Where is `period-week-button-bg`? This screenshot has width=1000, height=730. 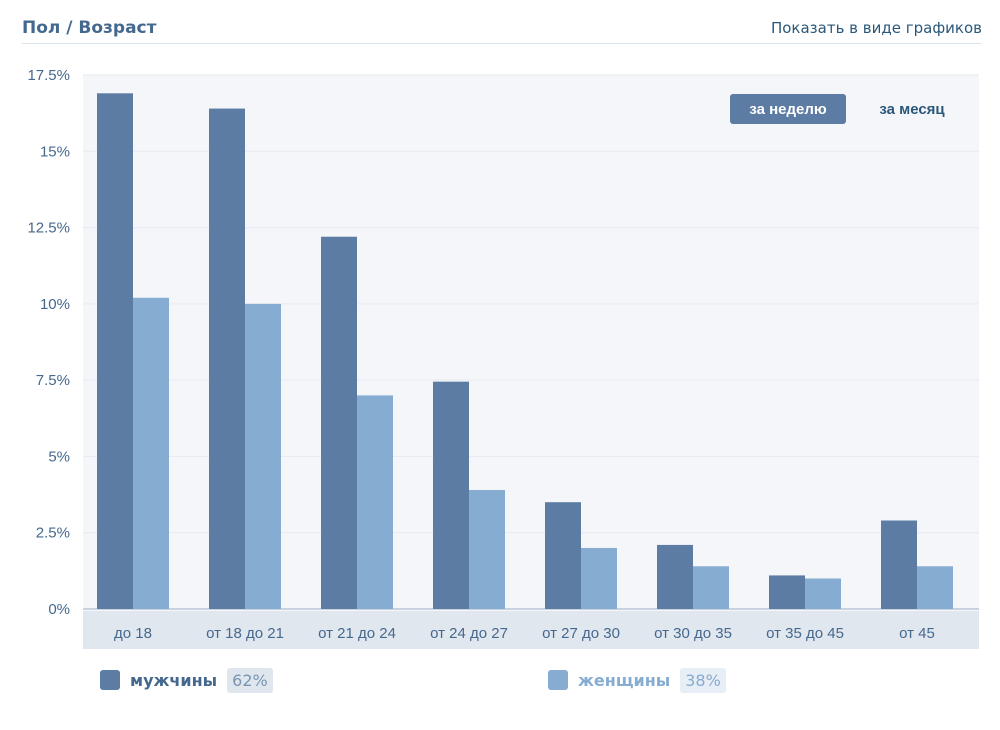
period-week-button-bg is located at coordinates (788, 109).